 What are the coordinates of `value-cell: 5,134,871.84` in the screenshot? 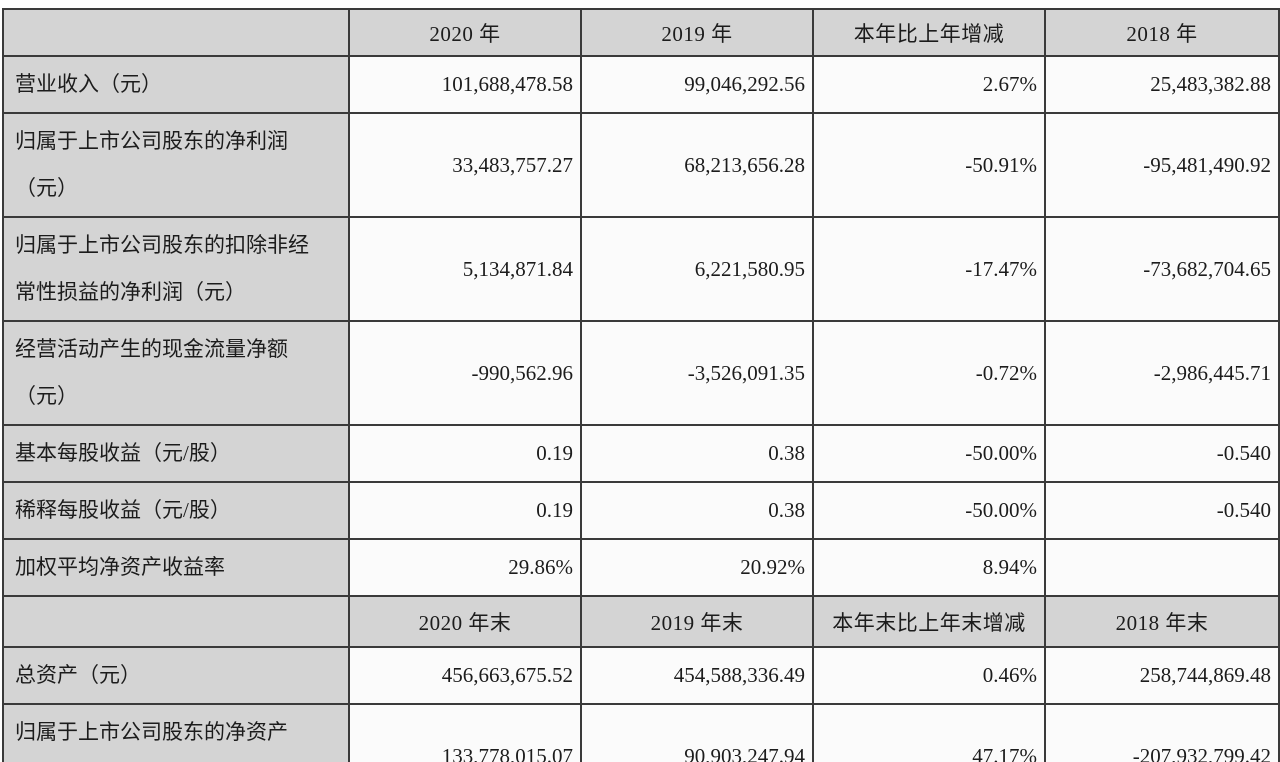 It's located at (465, 269).